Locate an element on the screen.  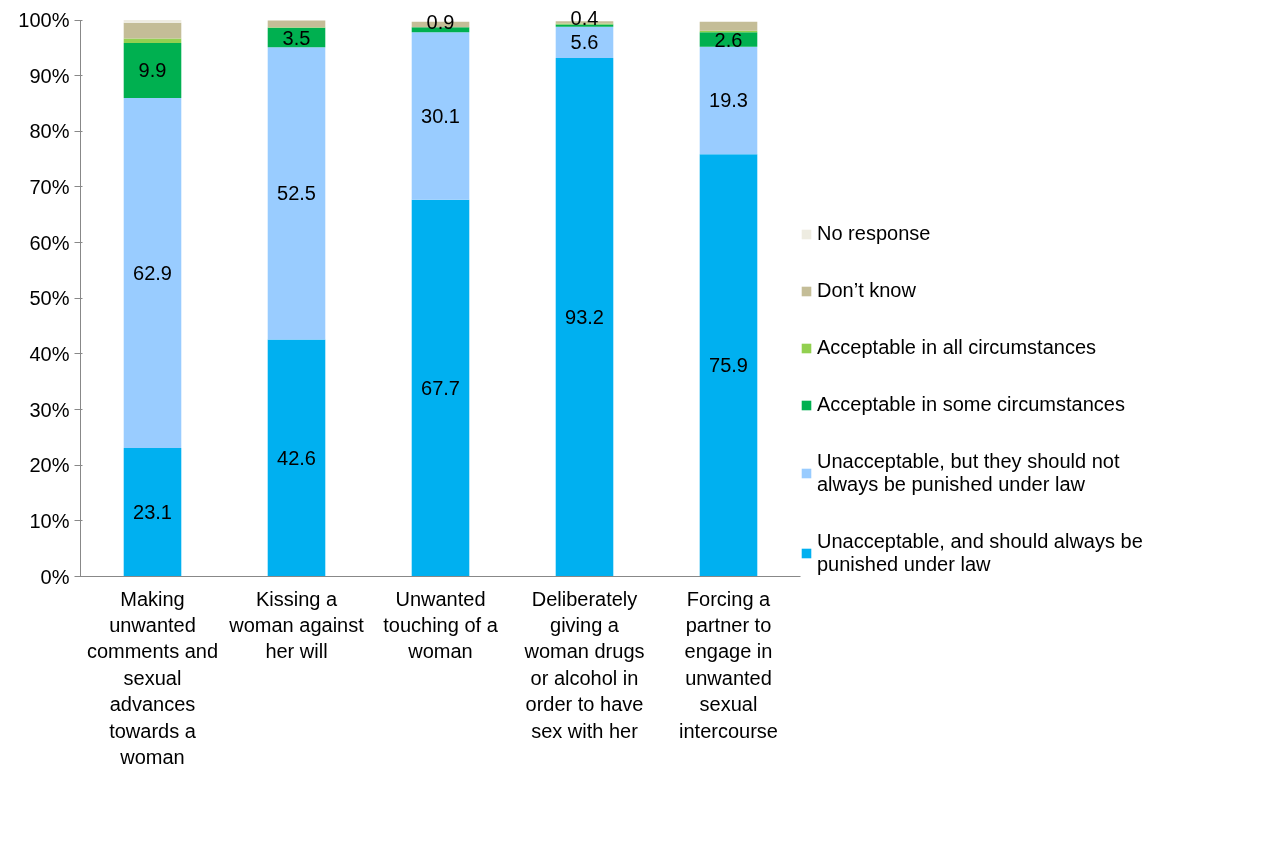
legend-label: Unacceptable, but they should not always be punished under law is located at coordinates (969, 473).